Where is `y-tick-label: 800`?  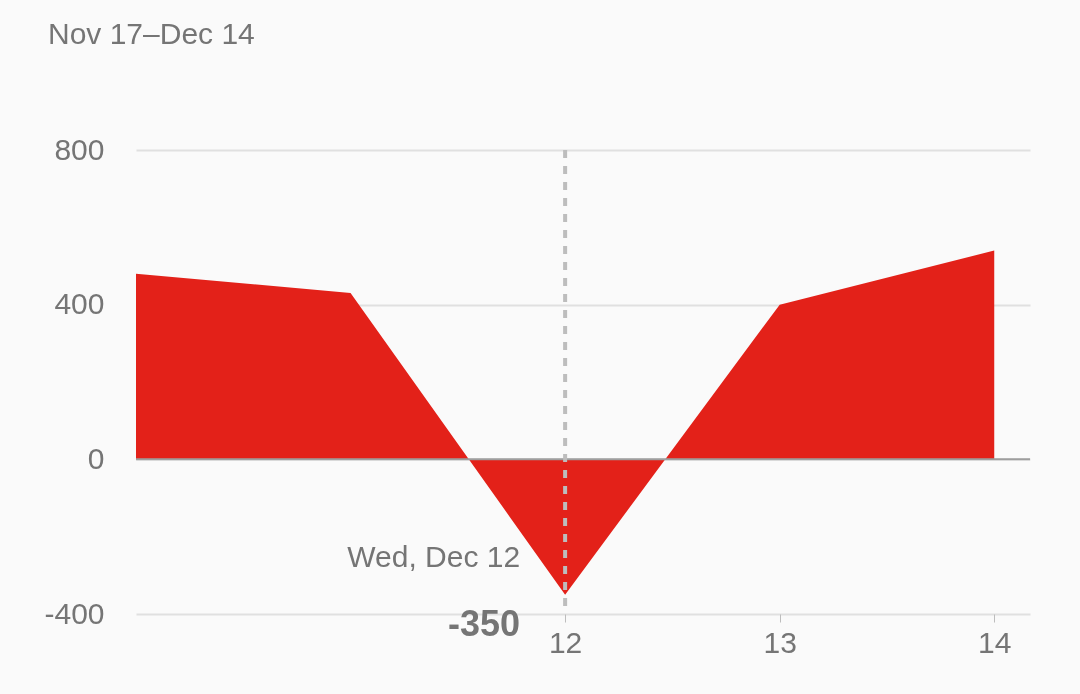 y-tick-label: 800 is located at coordinates (79, 149).